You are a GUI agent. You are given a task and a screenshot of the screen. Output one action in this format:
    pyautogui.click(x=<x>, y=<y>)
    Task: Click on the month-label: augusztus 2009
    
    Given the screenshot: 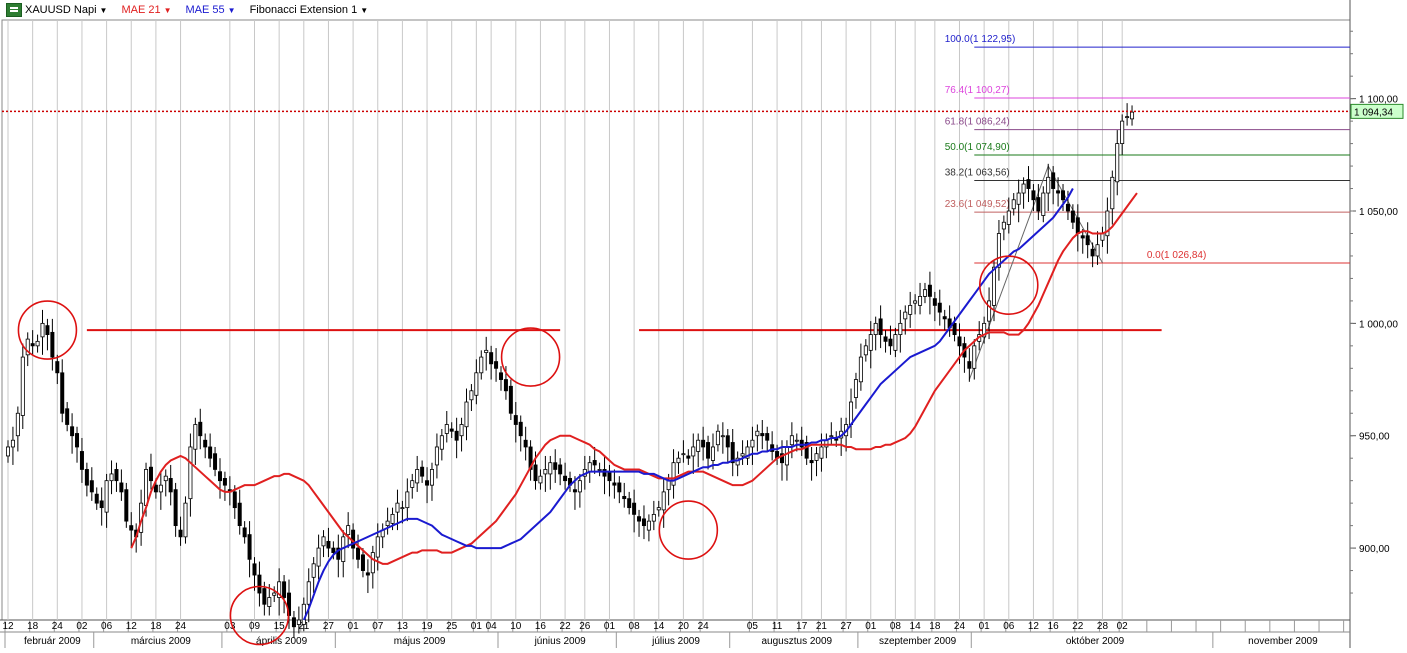 What is the action you would take?
    pyautogui.click(x=796, y=641)
    